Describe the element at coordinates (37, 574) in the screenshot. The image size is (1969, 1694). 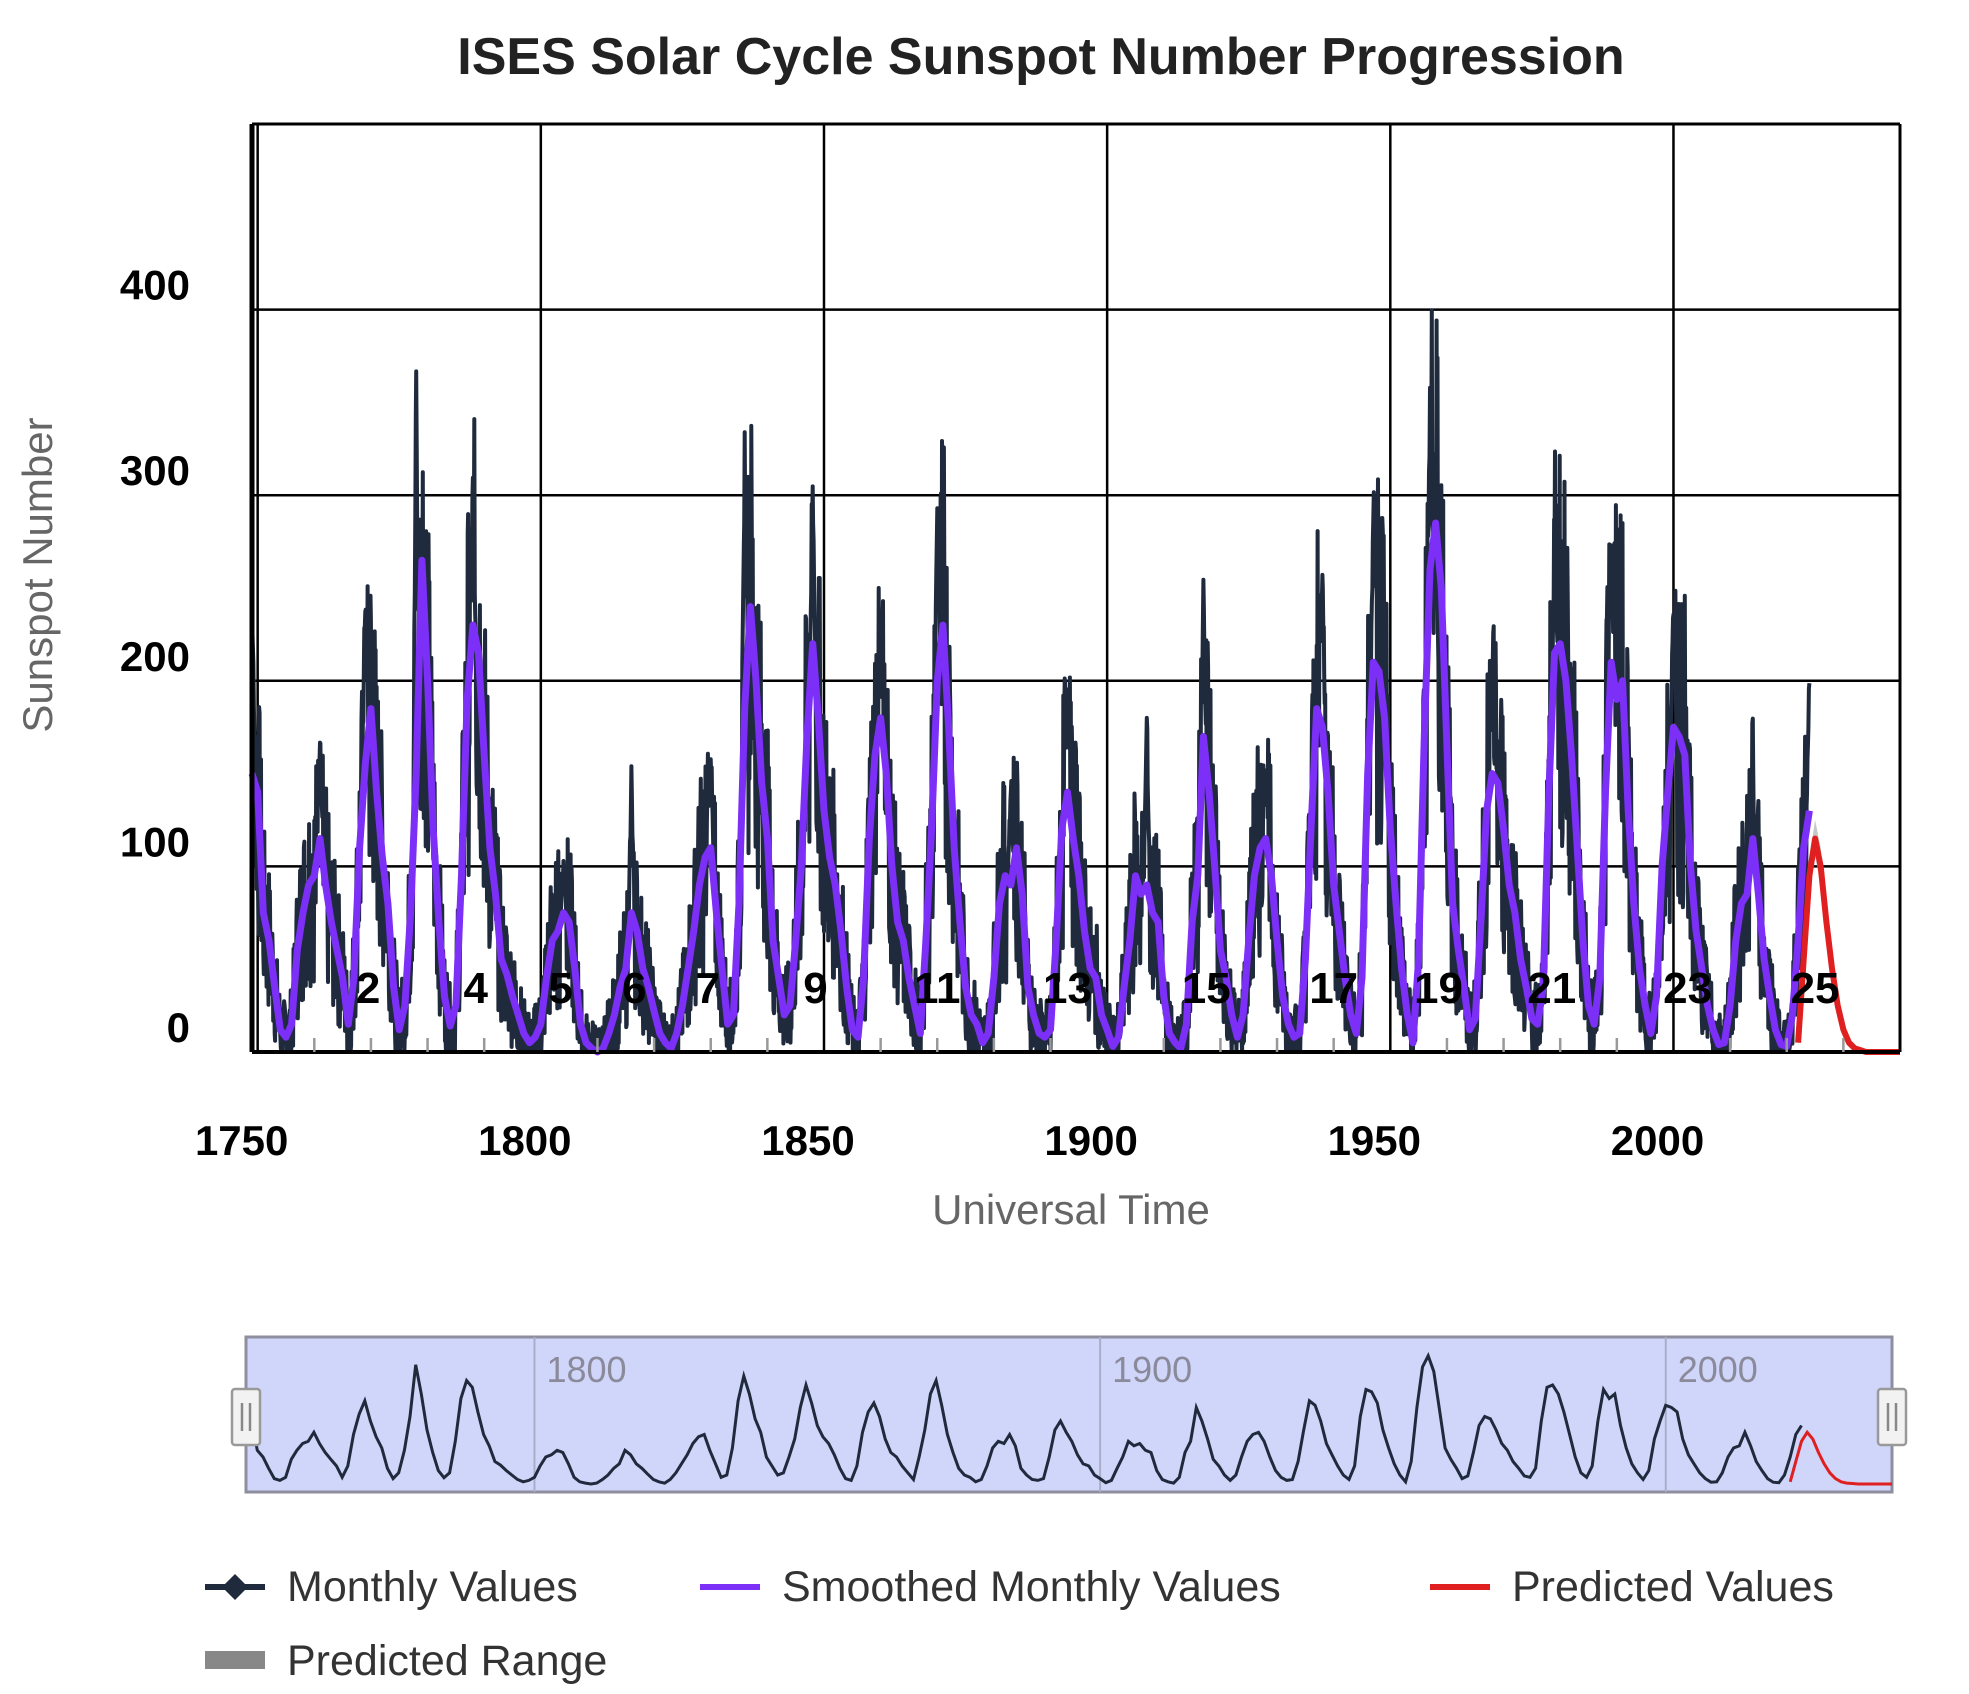
I see `y-axis-title: Sunspot Number` at that location.